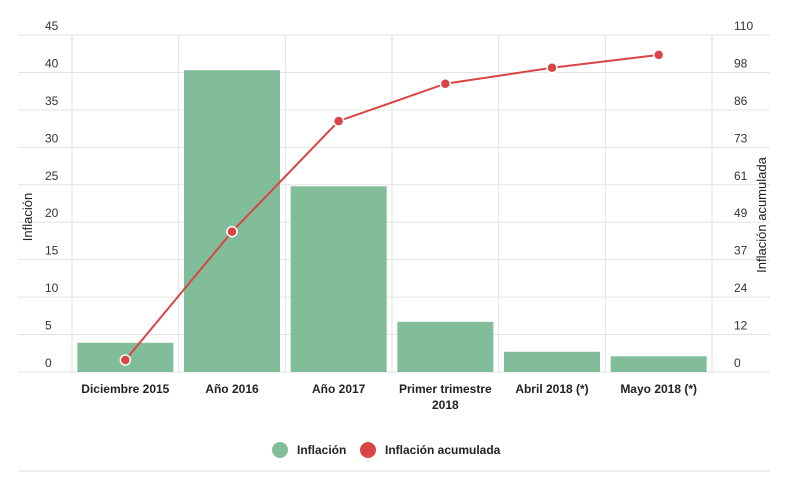 The height and width of the screenshot is (480, 786). Describe the element at coordinates (741, 138) in the screenshot. I see `y-tick-right: 73` at that location.